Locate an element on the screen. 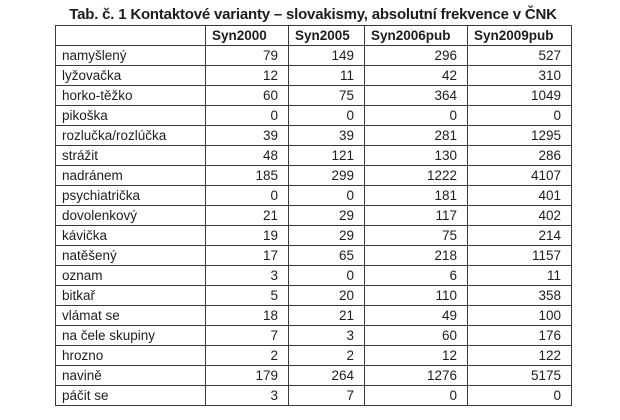  frequency-cell: 286 is located at coordinates (519, 155).